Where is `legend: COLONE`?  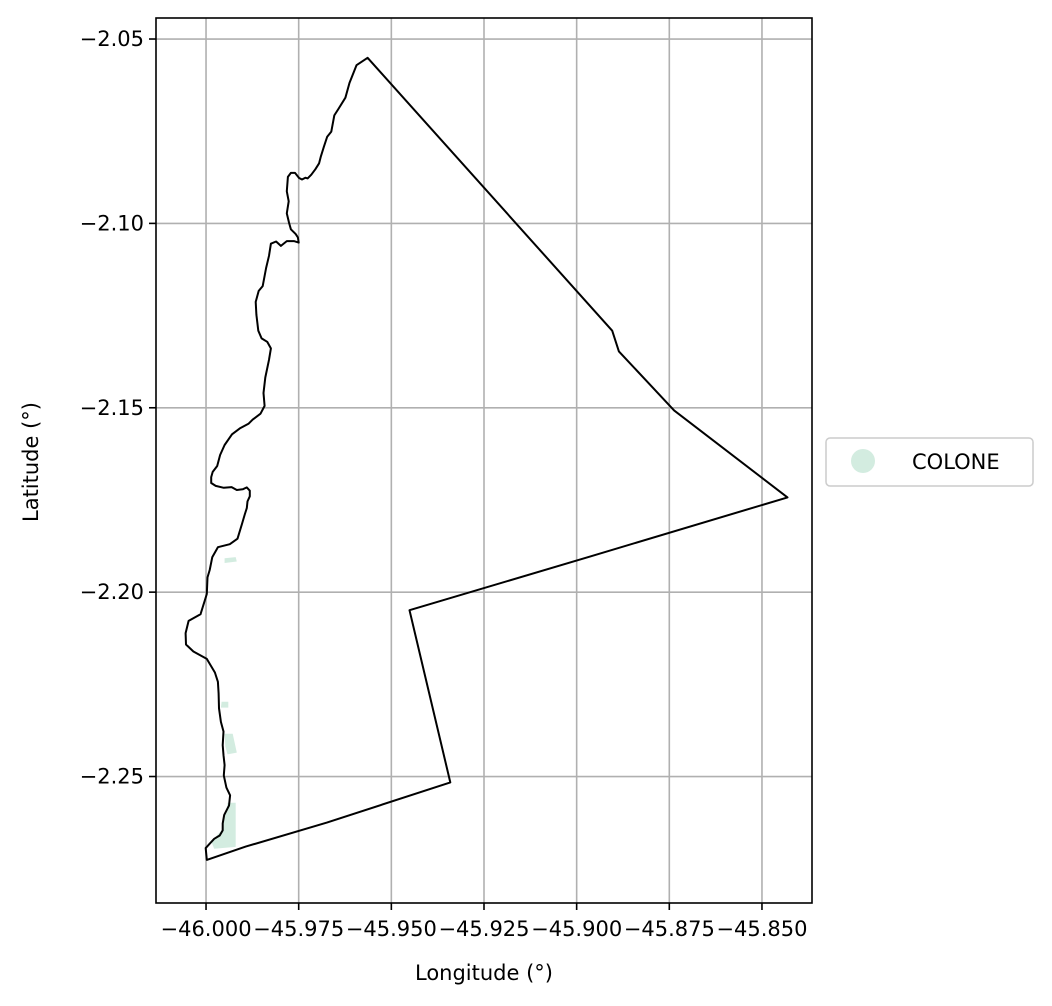 legend: COLONE is located at coordinates (929, 462).